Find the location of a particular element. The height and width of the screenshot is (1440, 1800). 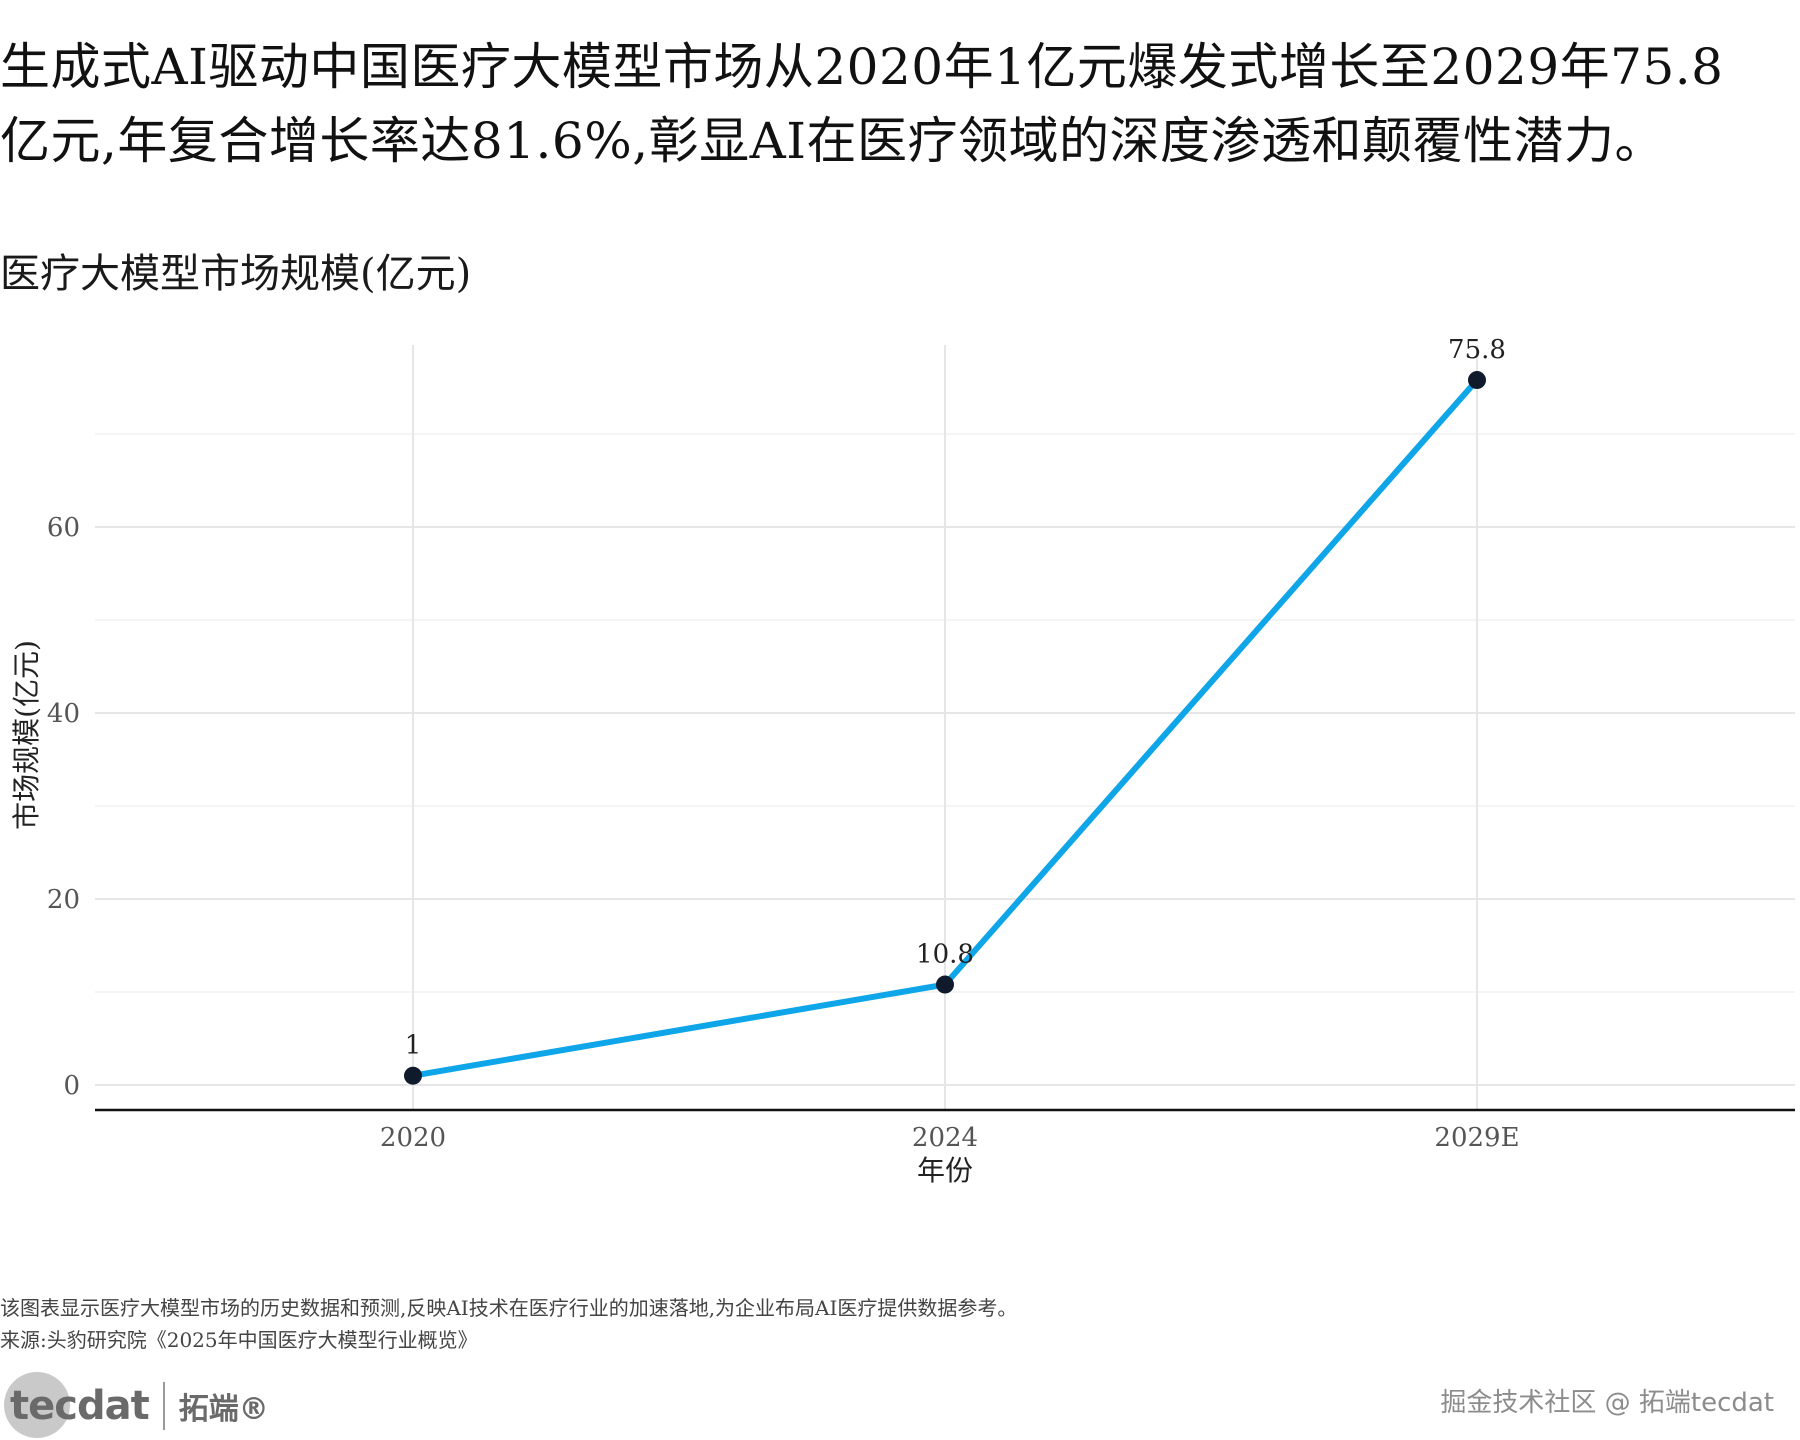

tecdat-logo: tecdat 拓端® is located at coordinates (136, 1406).